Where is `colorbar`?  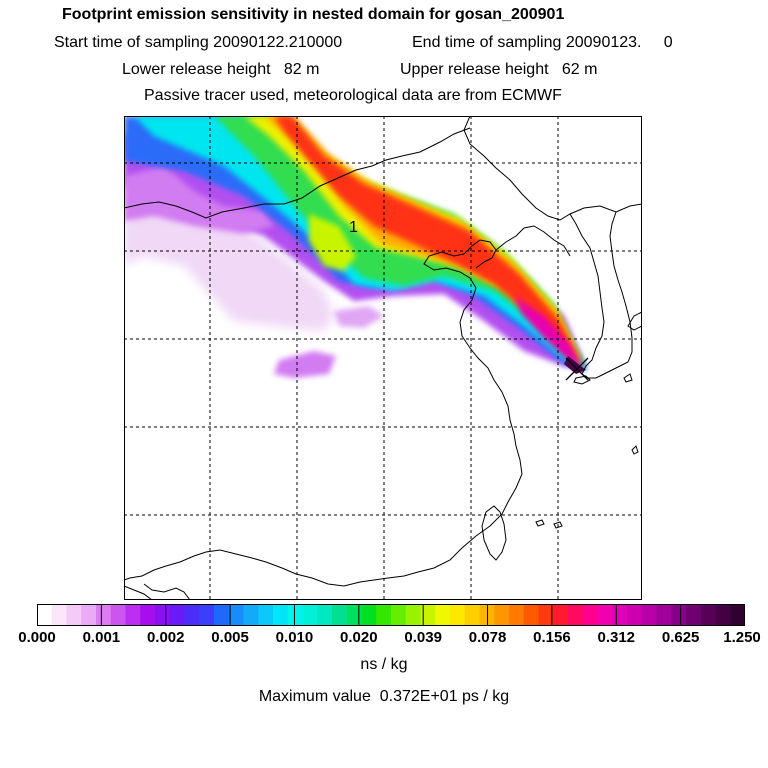
colorbar is located at coordinates (391, 615).